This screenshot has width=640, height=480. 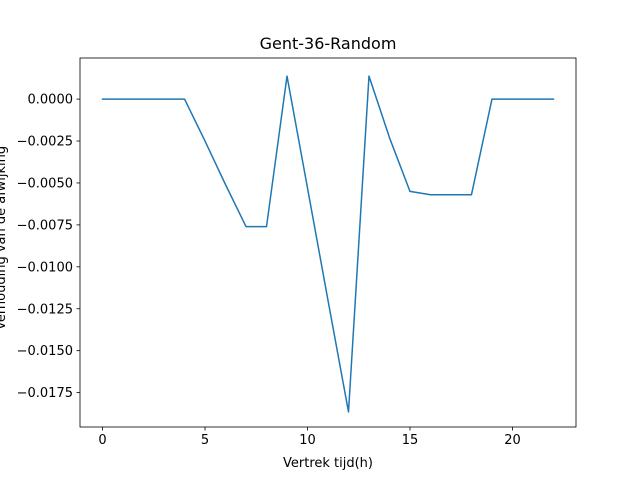 What do you see at coordinates (45, 351) in the screenshot?
I see `y-tick-label: −0.0150` at bounding box center [45, 351].